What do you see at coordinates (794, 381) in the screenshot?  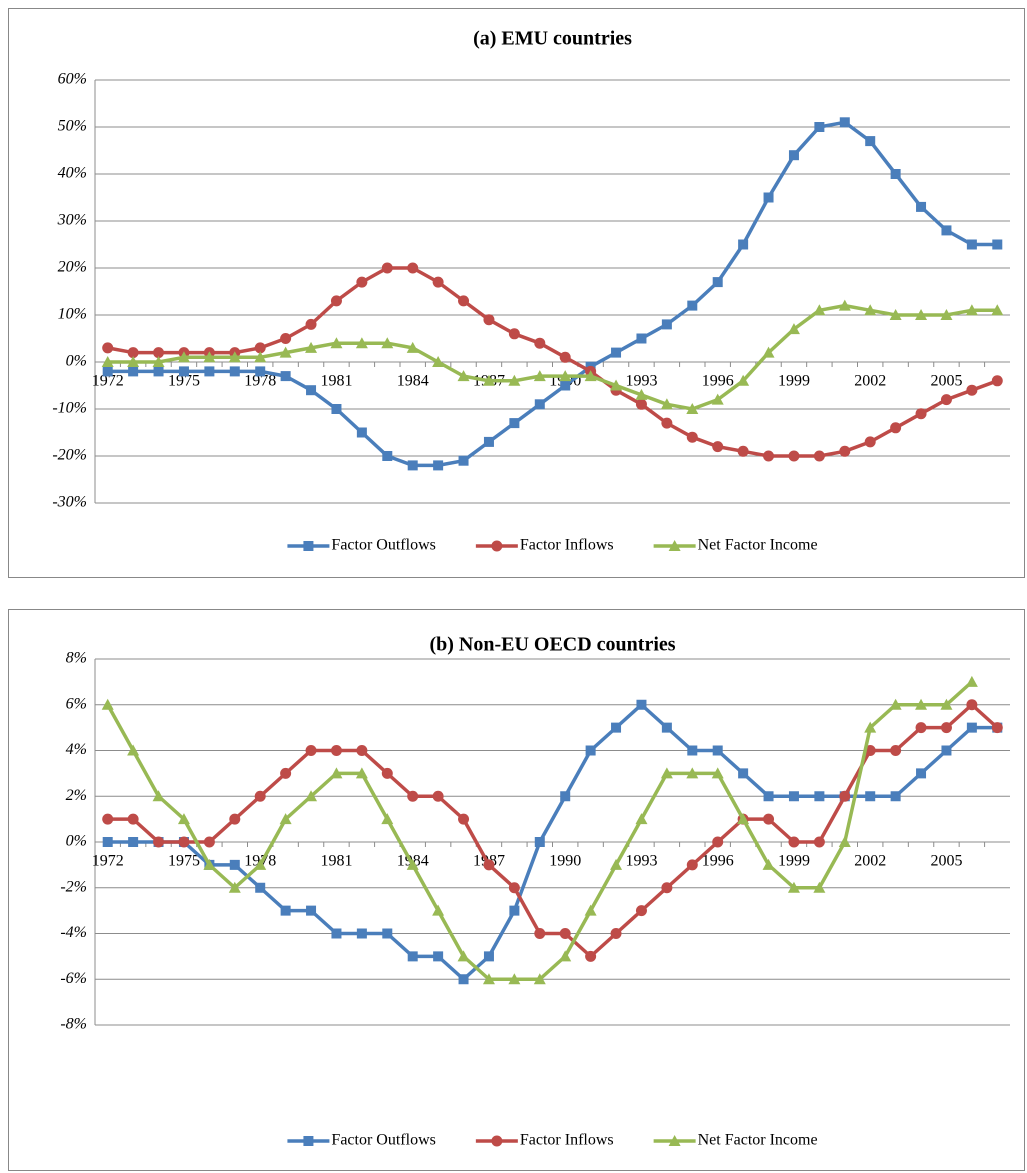 I see `x-tick-label: 1999` at bounding box center [794, 381].